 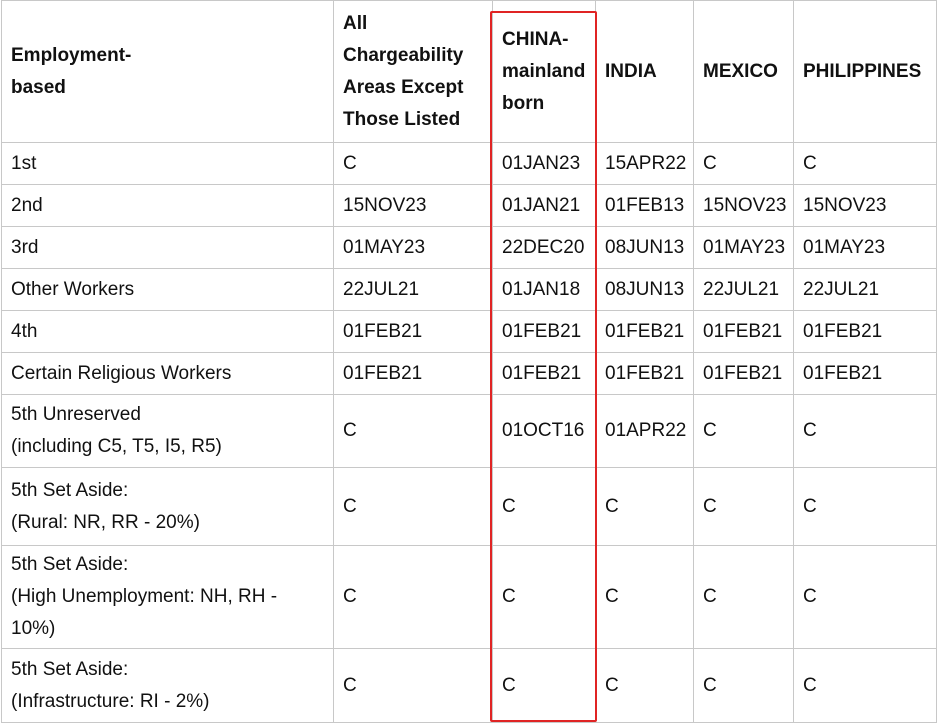 What do you see at coordinates (167, 71) in the screenshot?
I see `header-cell: Employment-based` at bounding box center [167, 71].